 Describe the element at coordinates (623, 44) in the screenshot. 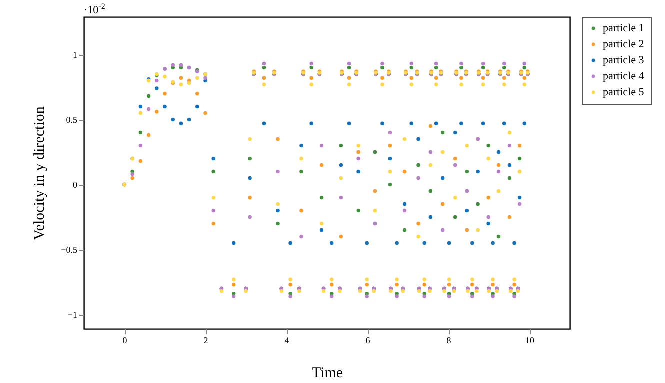

I see `legend-label: particle 2` at that location.